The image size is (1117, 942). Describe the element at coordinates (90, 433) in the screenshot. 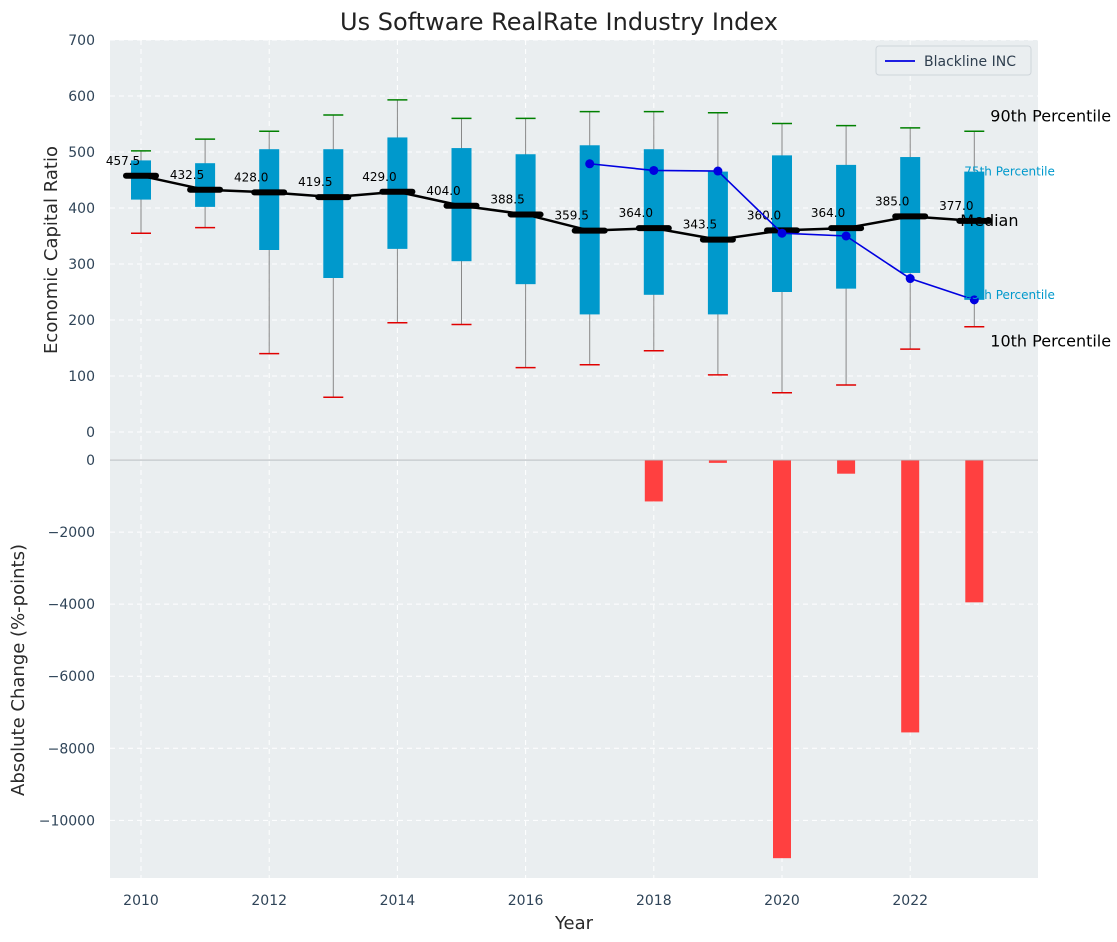

I see `top-y-tick-label-0: 0` at that location.